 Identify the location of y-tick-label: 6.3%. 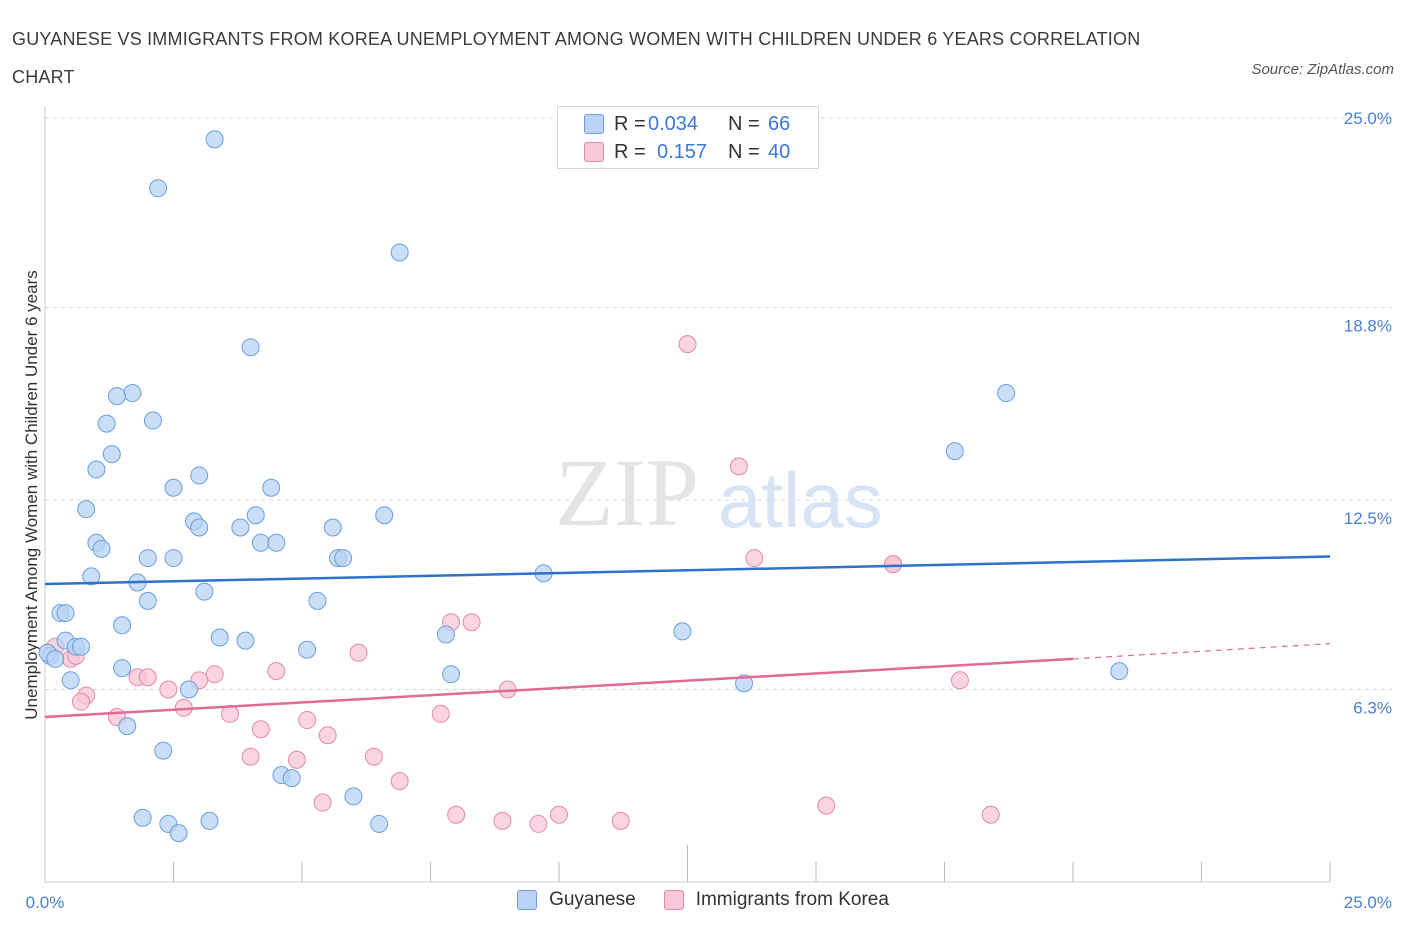
(1372, 707).